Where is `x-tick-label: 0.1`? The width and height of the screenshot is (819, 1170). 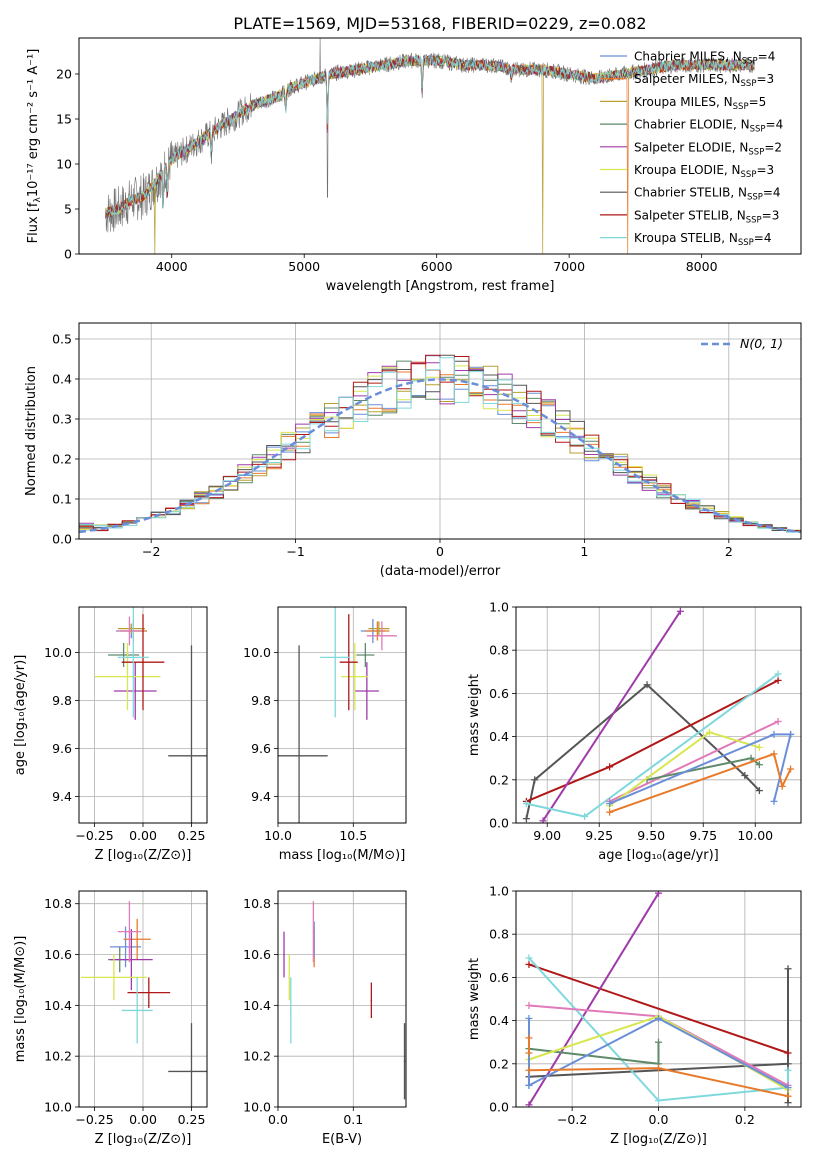
x-tick-label: 0.1 is located at coordinates (353, 1119).